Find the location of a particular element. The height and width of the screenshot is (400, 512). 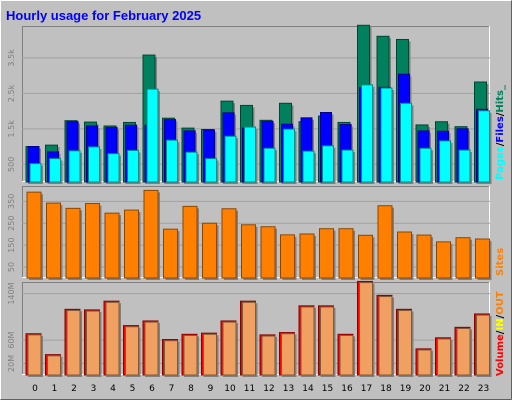

legend-pages-files-hits-part: Pages is located at coordinates (500, 163).